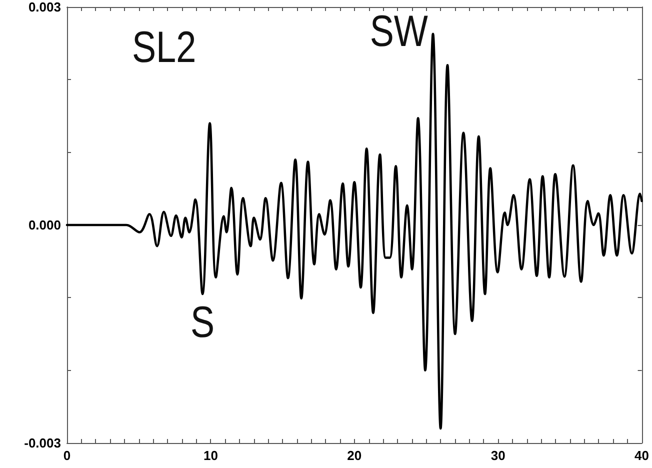 The height and width of the screenshot is (468, 652). What do you see at coordinates (354, 455) in the screenshot?
I see `x-tick-label: 20` at bounding box center [354, 455].